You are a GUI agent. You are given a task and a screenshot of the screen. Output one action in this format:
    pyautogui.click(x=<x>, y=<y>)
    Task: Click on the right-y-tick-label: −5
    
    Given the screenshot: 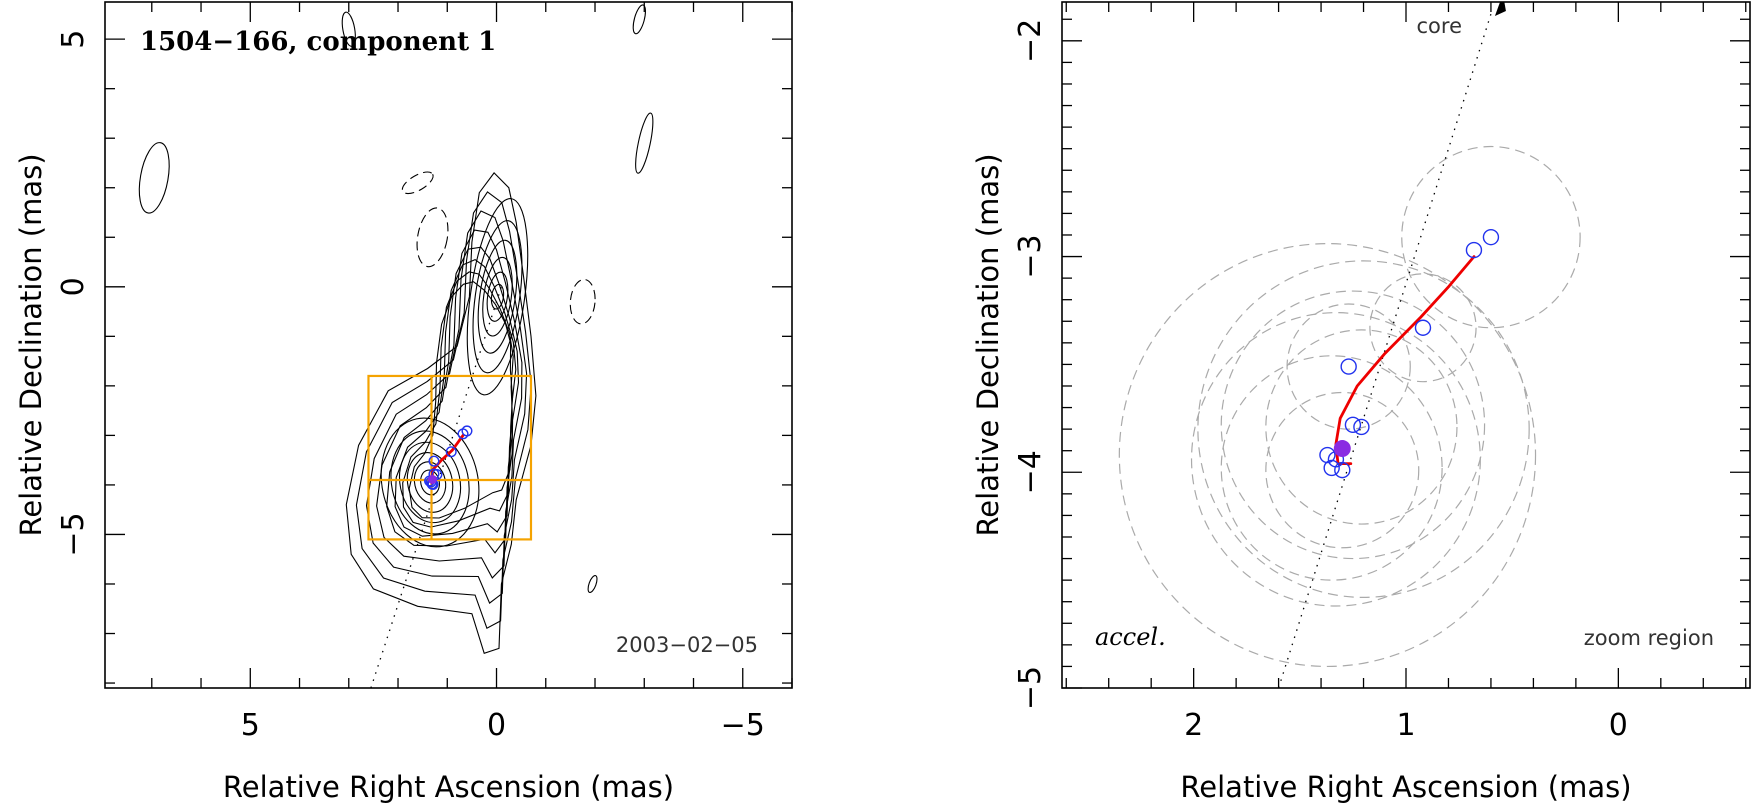 What is the action you would take?
    pyautogui.click(x=1030, y=688)
    